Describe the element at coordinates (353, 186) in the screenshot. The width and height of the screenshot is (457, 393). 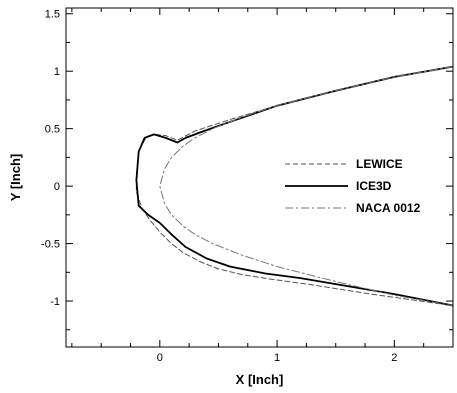
I see `legend: LEWICE ICE3D NACA 0012` at that location.